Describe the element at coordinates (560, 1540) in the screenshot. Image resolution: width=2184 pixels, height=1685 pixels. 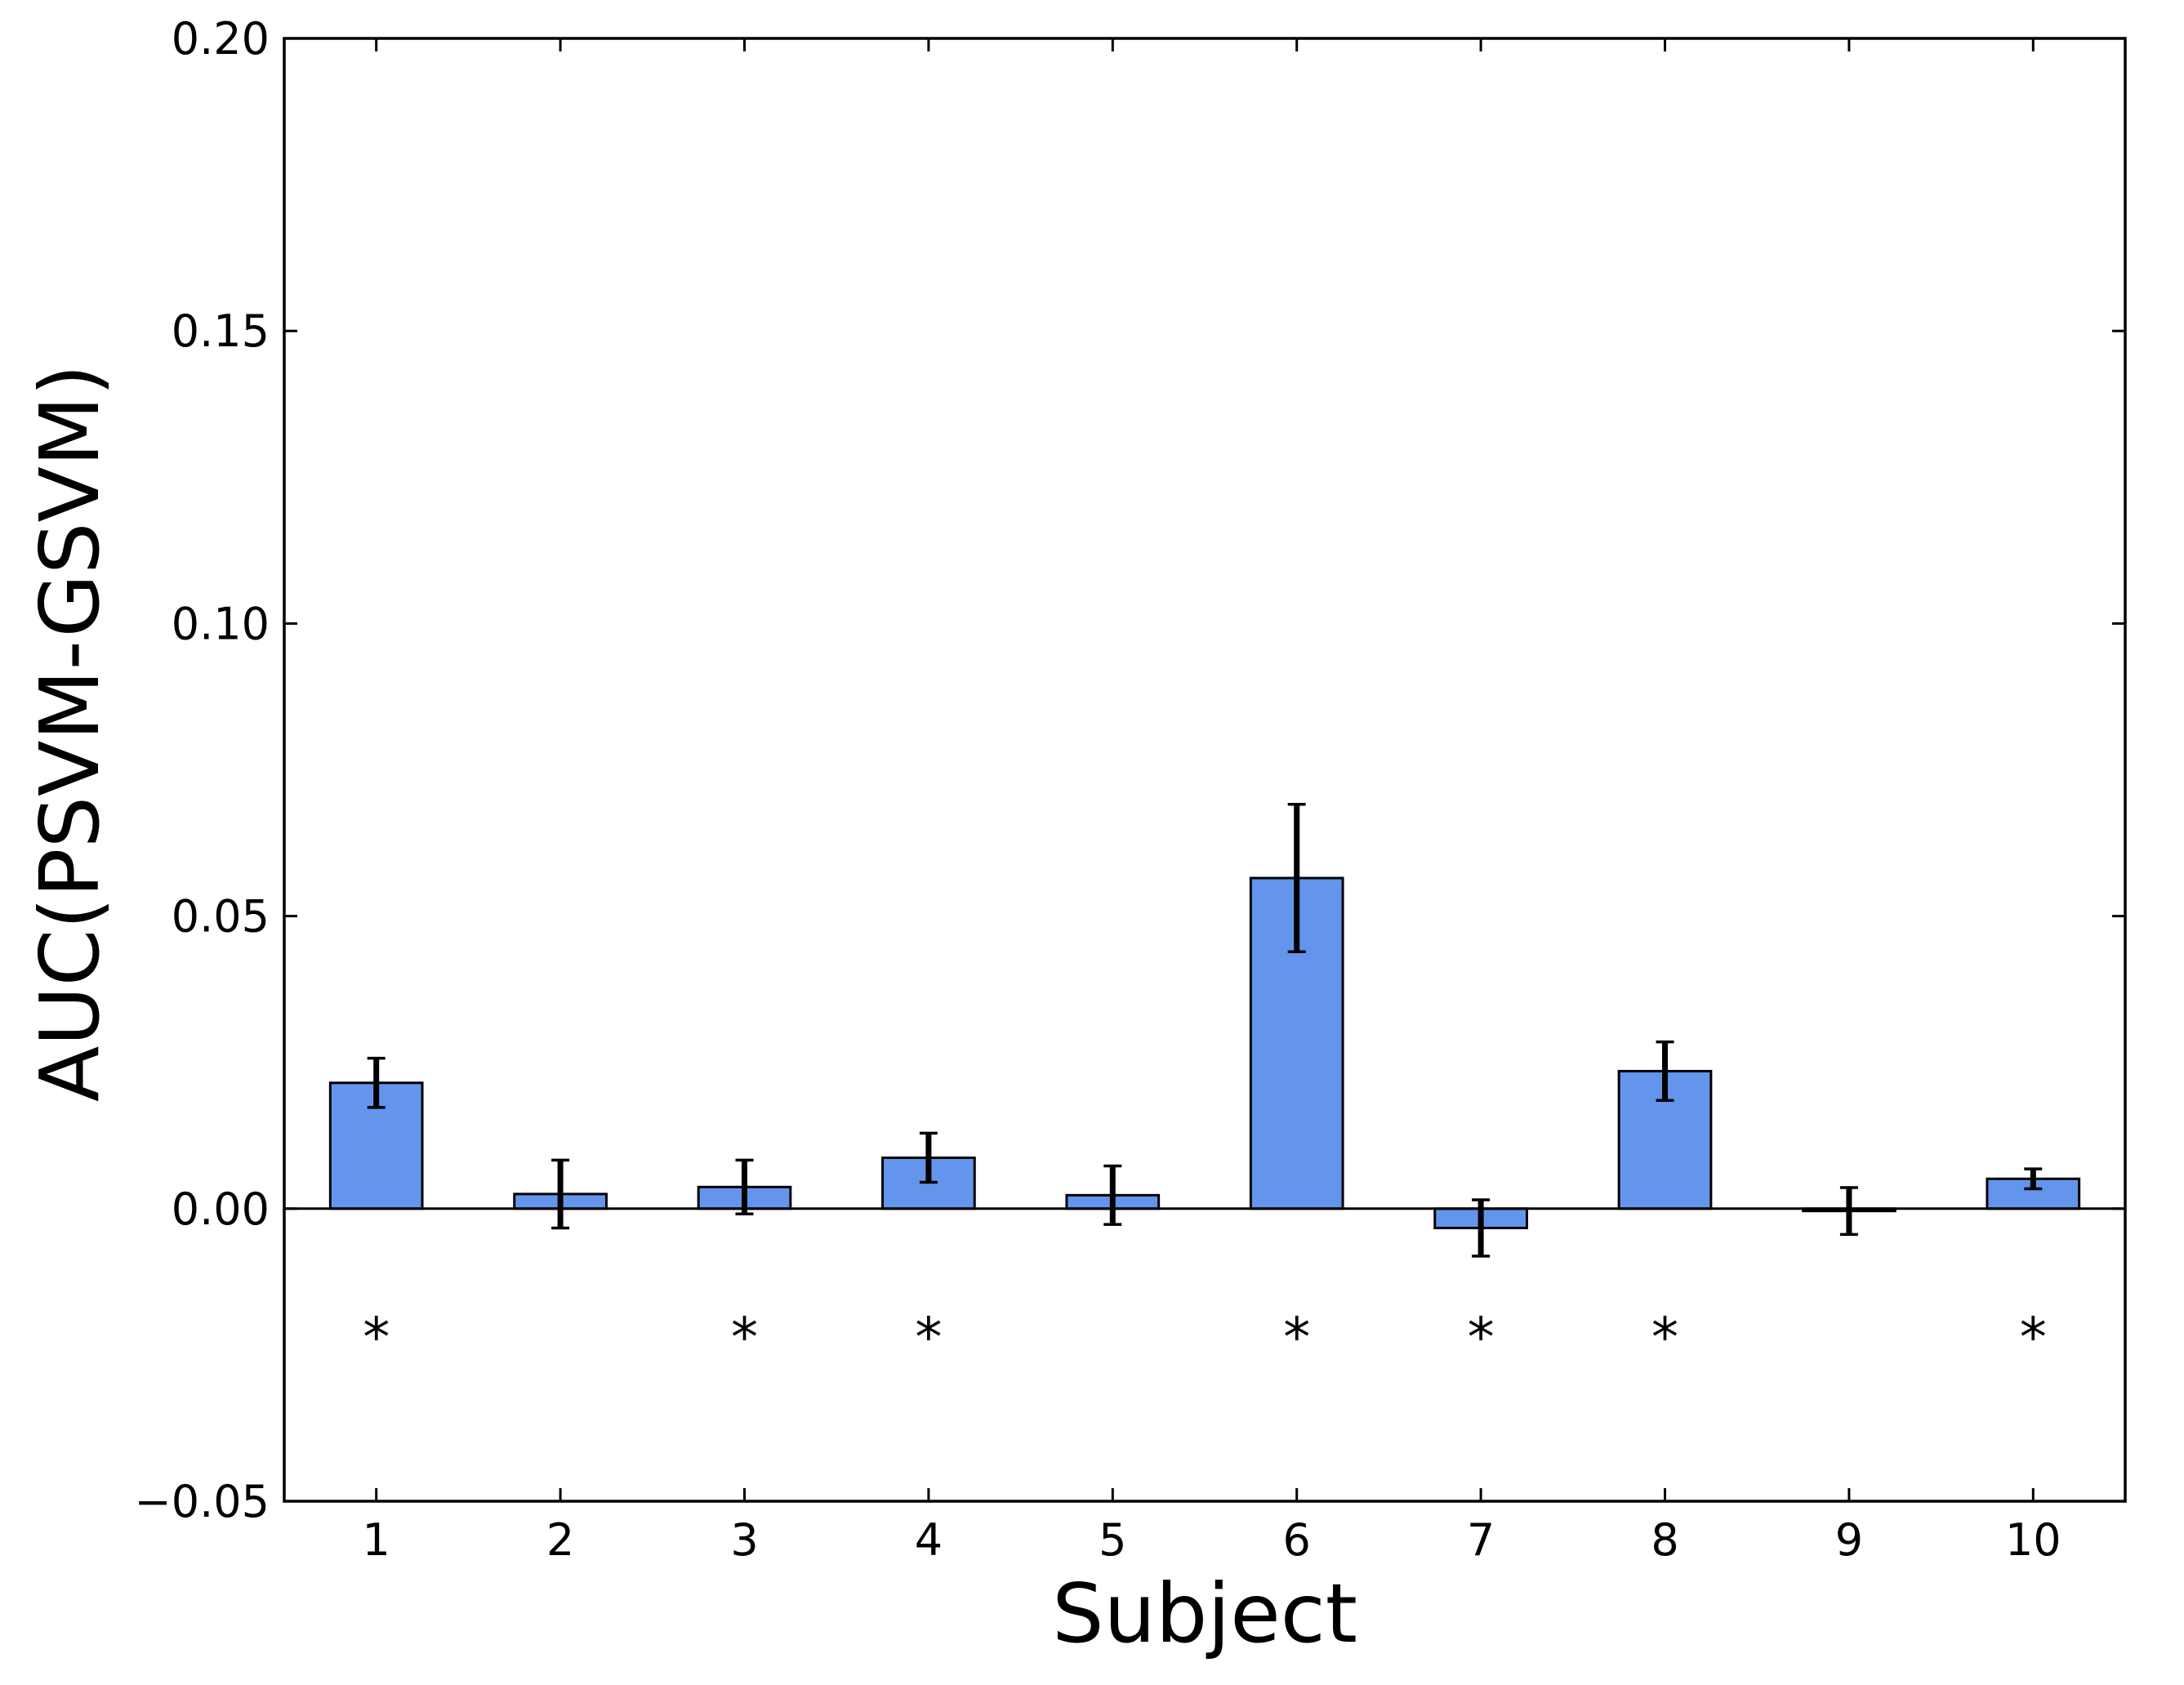
I see `x-tick-label: 2` at that location.